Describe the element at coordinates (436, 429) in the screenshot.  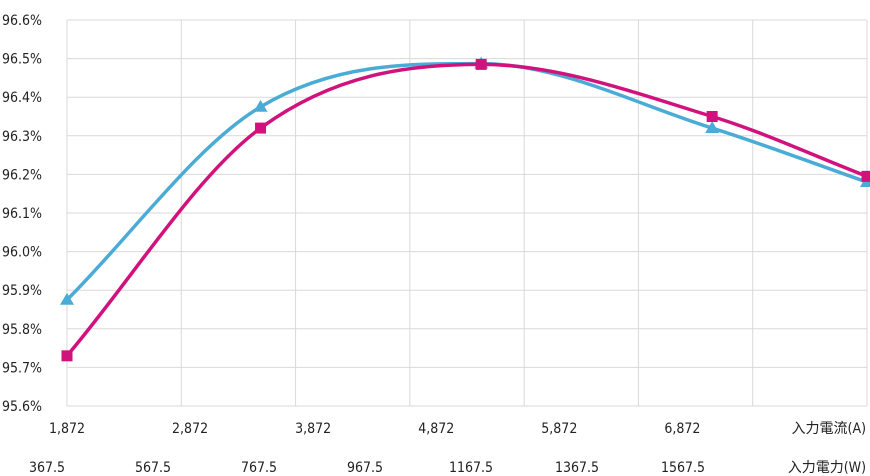
I see `x-tick-current: 4,872` at that location.